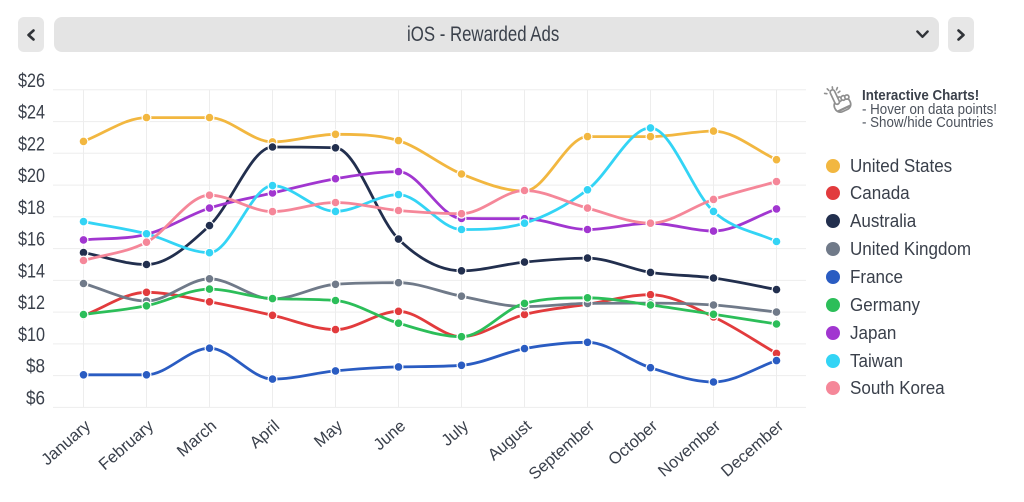  I want to click on svg-text: $6, so click(35, 398).